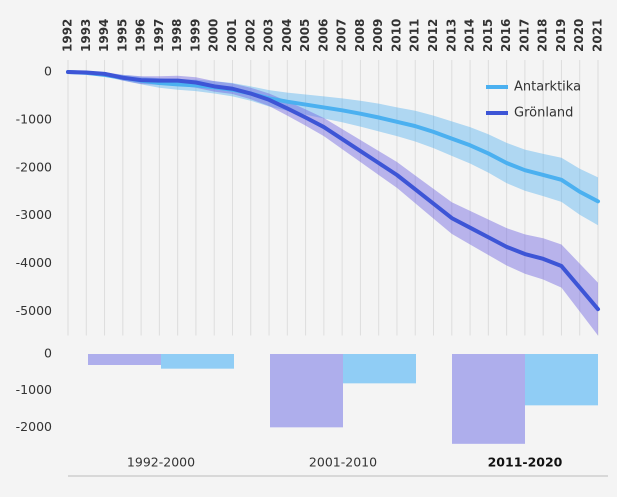 Image resolution: width=617 pixels, height=497 pixels. I want to click on x-tick-label: 2019, so click(561, 35).